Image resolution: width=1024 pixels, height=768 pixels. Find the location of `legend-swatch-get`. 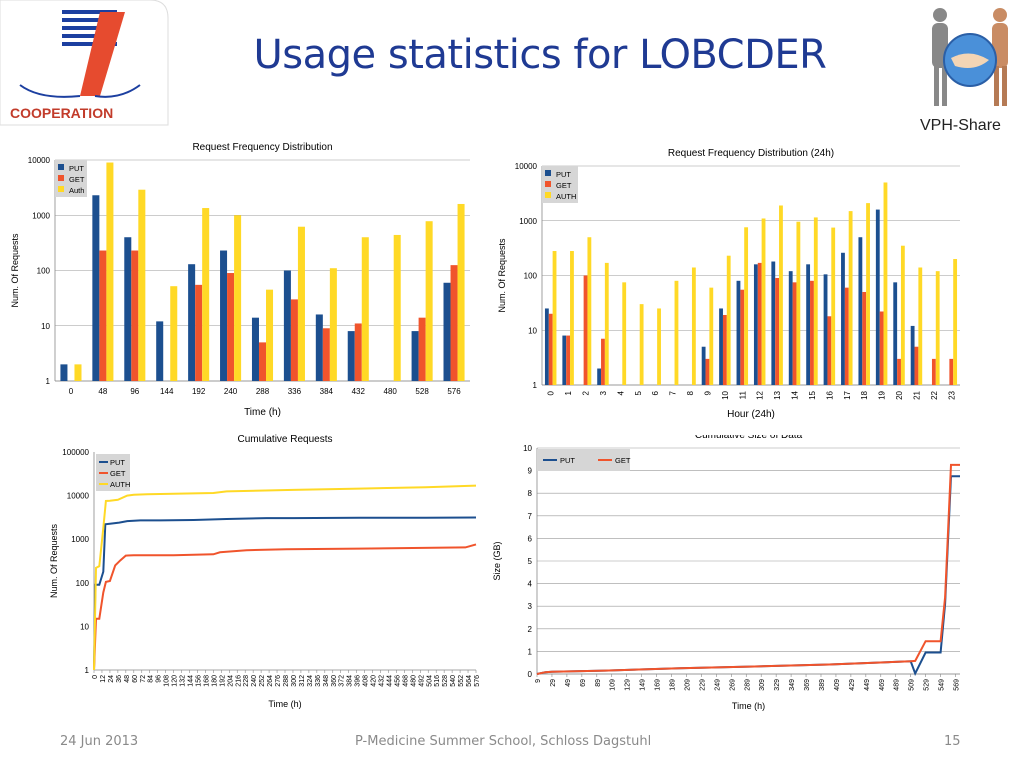

legend-swatch-get is located at coordinates (61, 178).